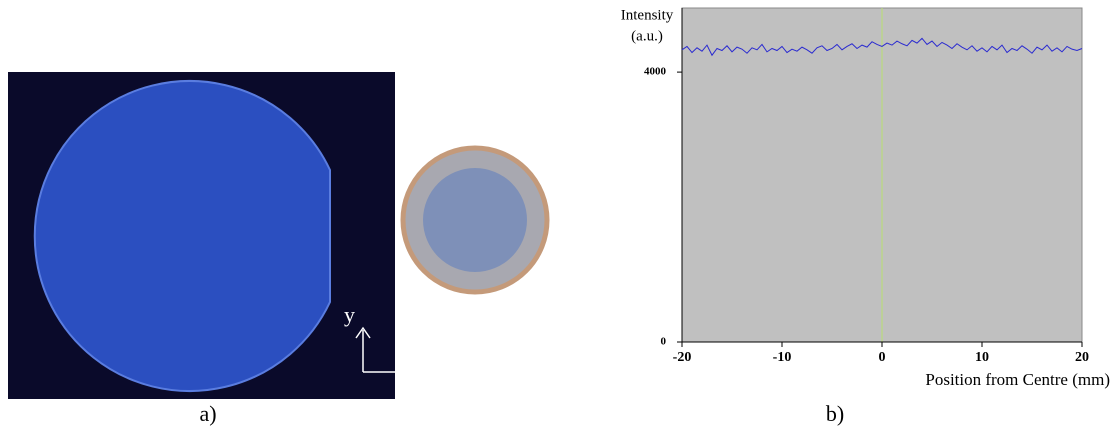 The image size is (1115, 432). Describe the element at coordinates (363, 332) in the screenshot. I see `y-arrow-head` at that location.